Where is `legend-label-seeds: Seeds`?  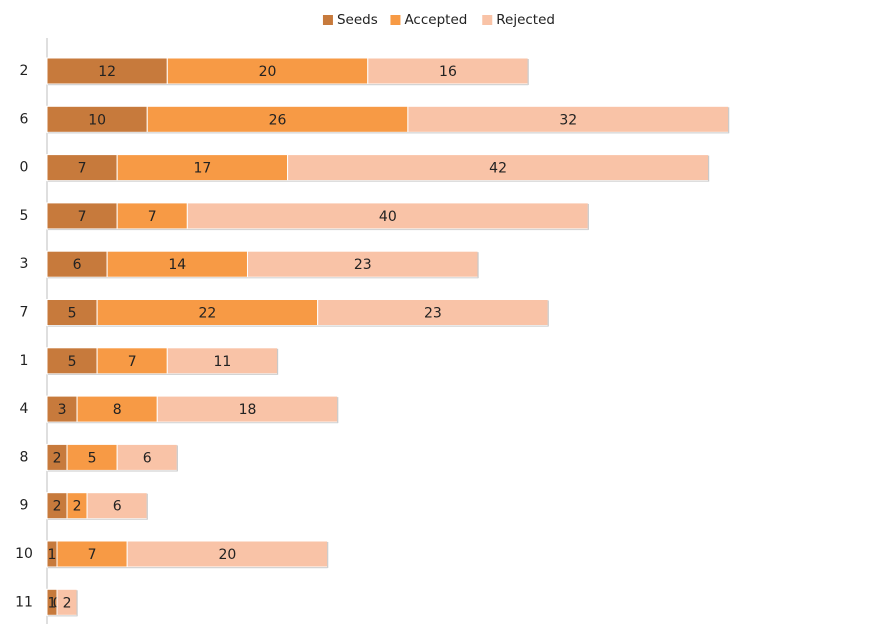 legend-label-seeds: Seeds is located at coordinates (357, 20).